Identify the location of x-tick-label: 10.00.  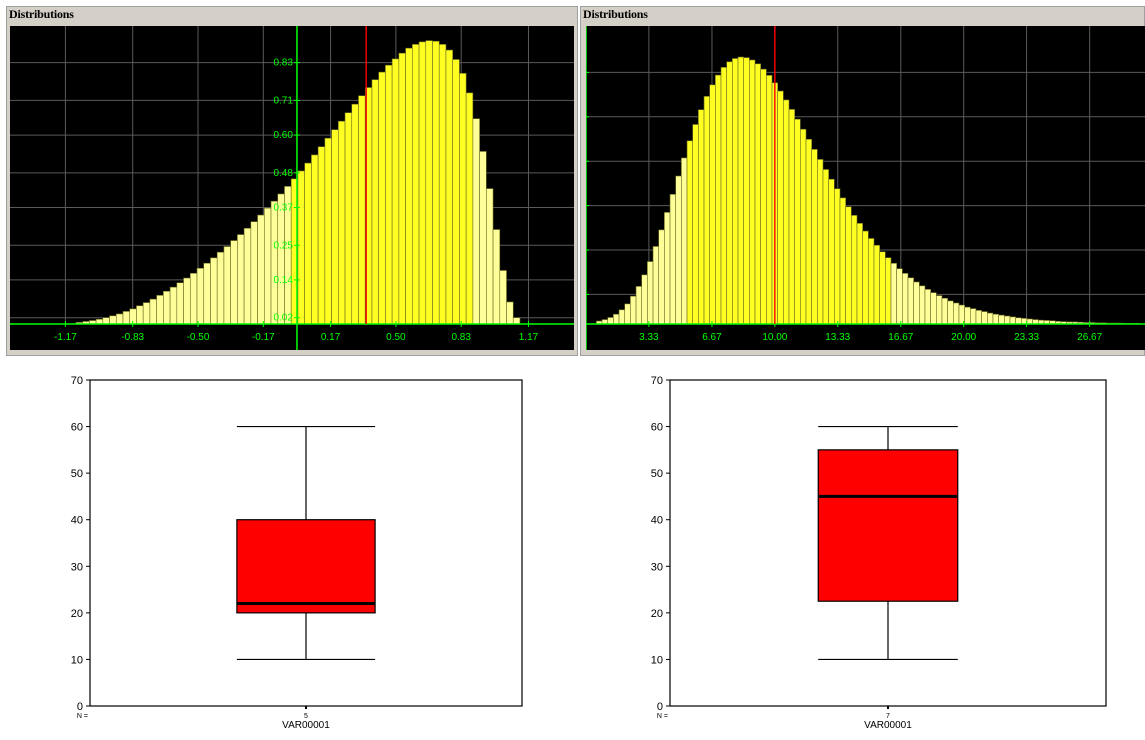
(774, 337).